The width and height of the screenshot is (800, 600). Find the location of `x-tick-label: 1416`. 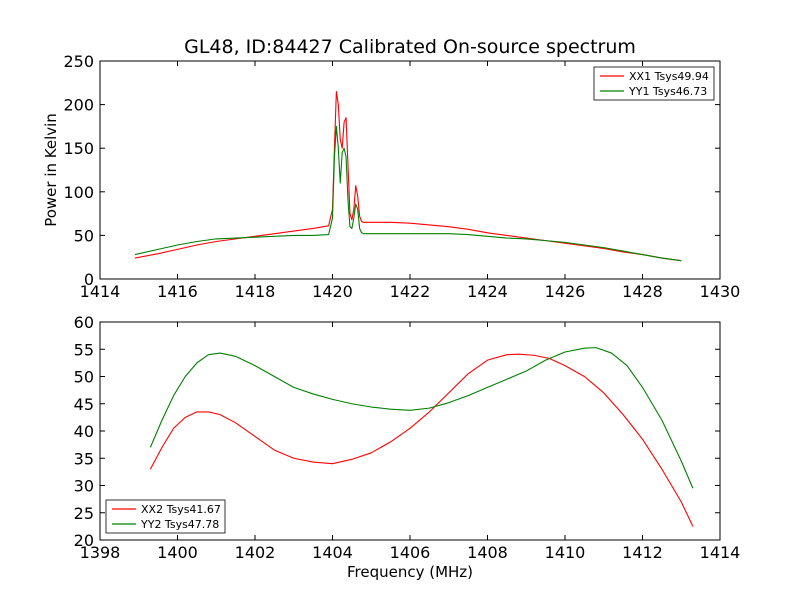

x-tick-label: 1416 is located at coordinates (177, 291).